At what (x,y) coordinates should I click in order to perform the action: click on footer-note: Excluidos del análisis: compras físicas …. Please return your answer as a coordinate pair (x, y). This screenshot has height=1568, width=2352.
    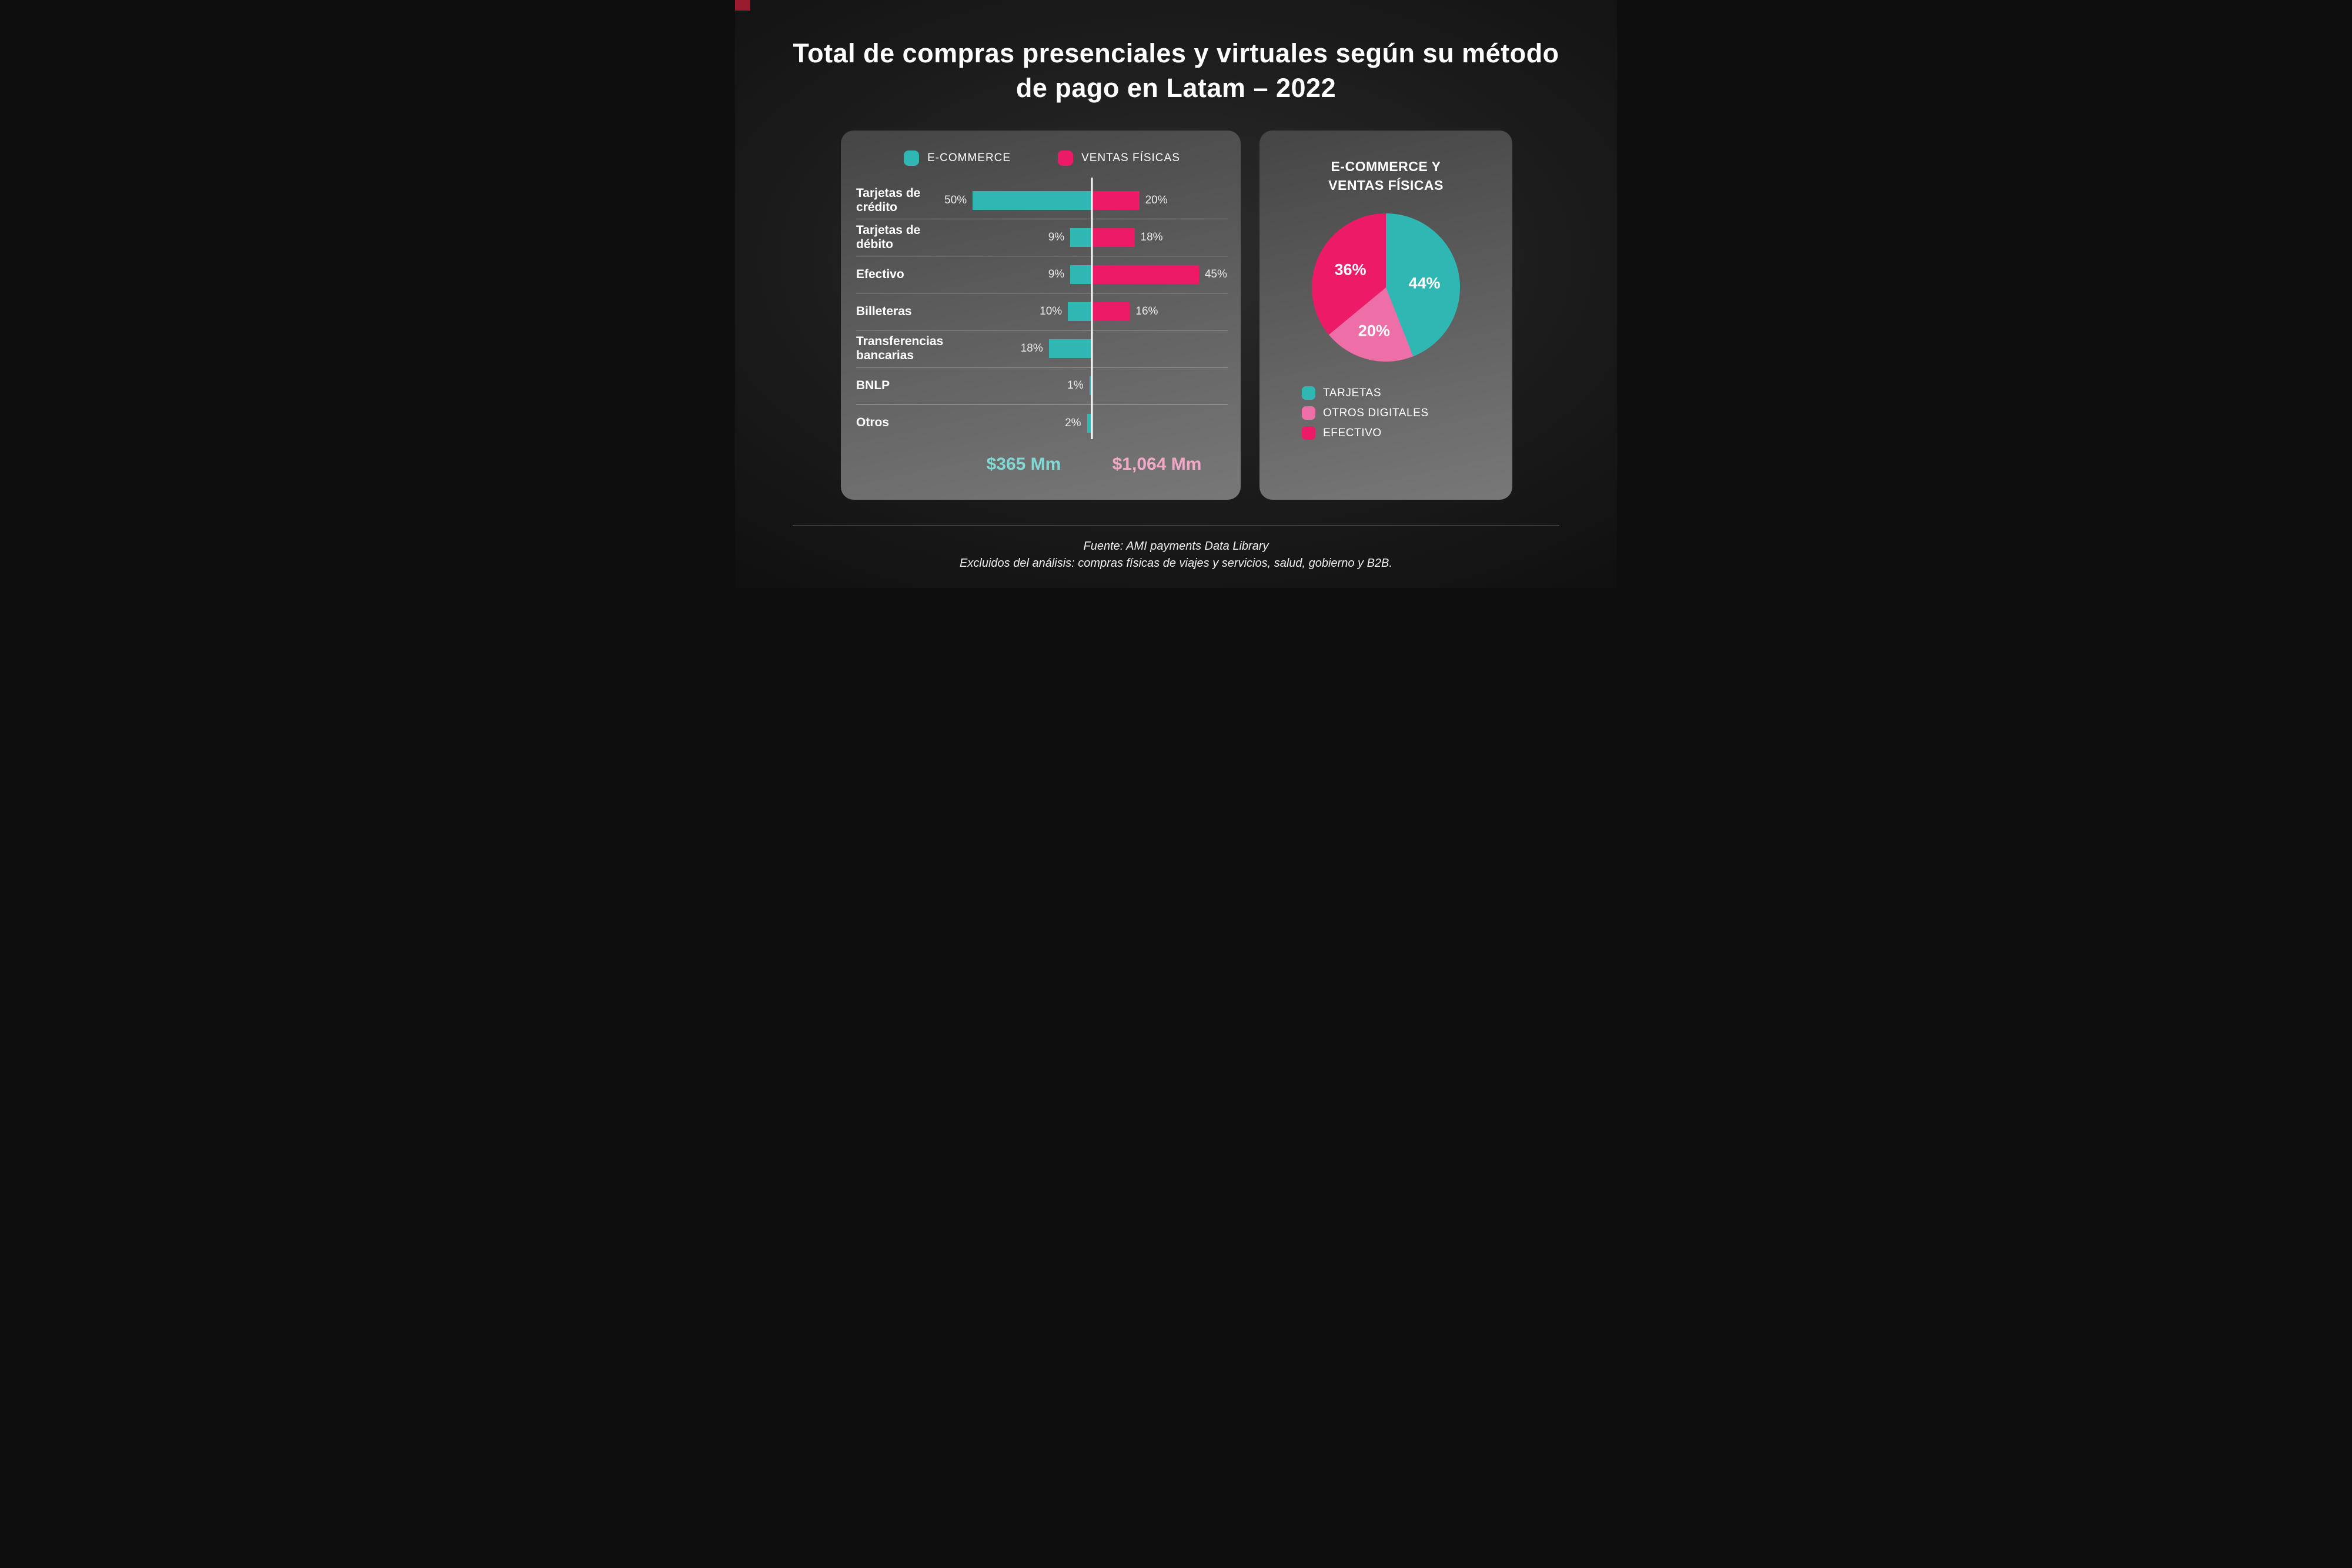
    Looking at the image, I should click on (1176, 563).